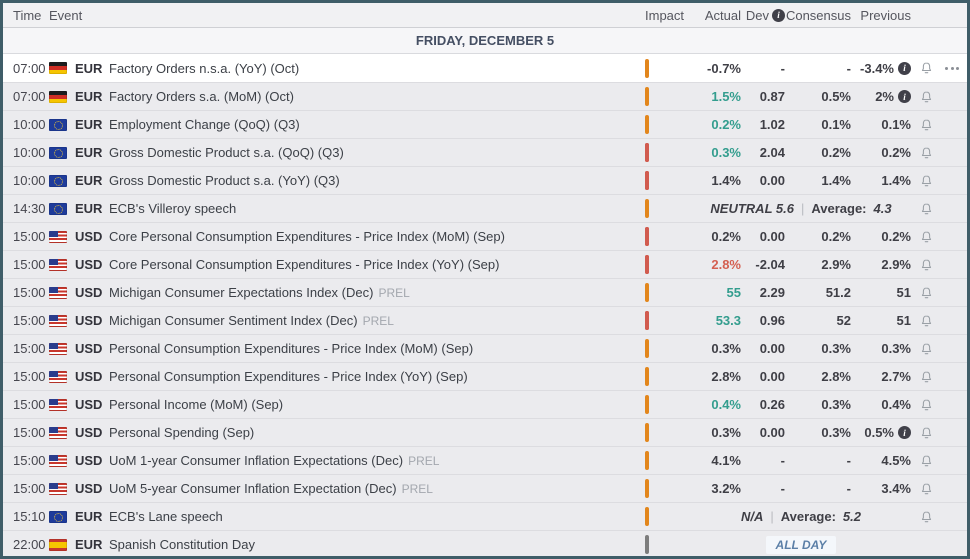 This screenshot has height=559, width=970. I want to click on consensus-value: 2.9%, so click(836, 264).